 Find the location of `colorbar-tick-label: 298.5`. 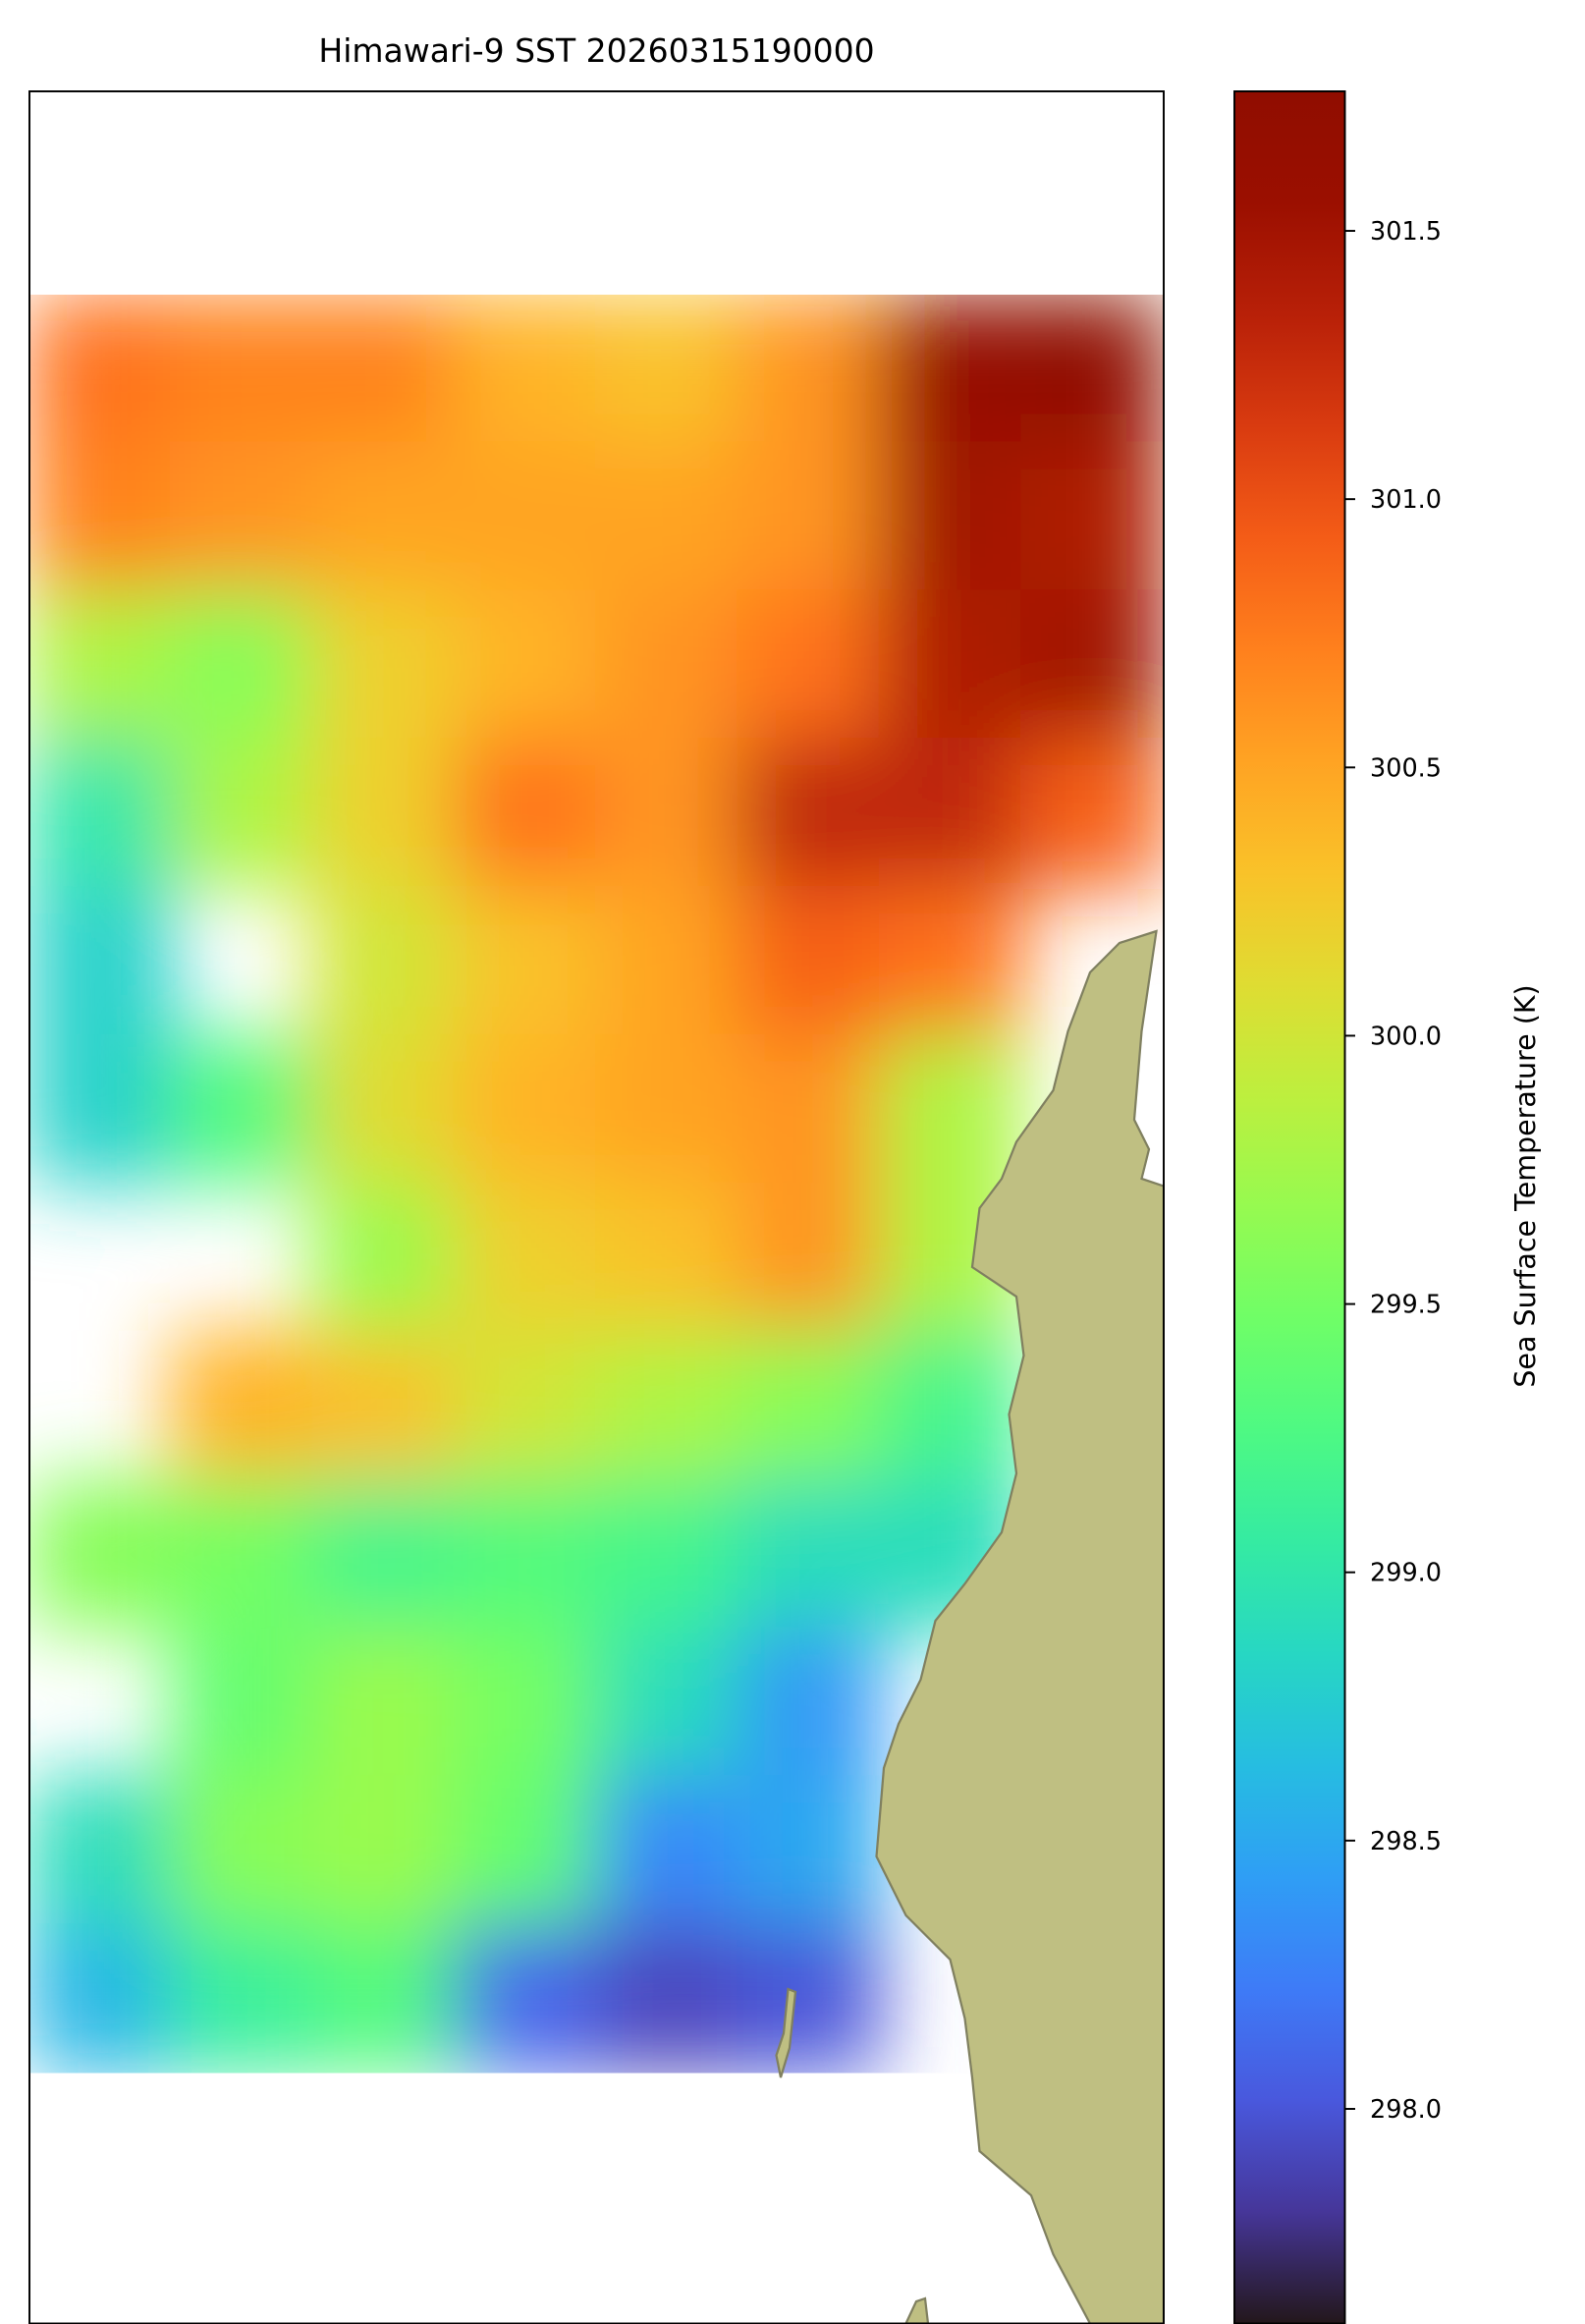

colorbar-tick-label: 298.5 is located at coordinates (1406, 1841).